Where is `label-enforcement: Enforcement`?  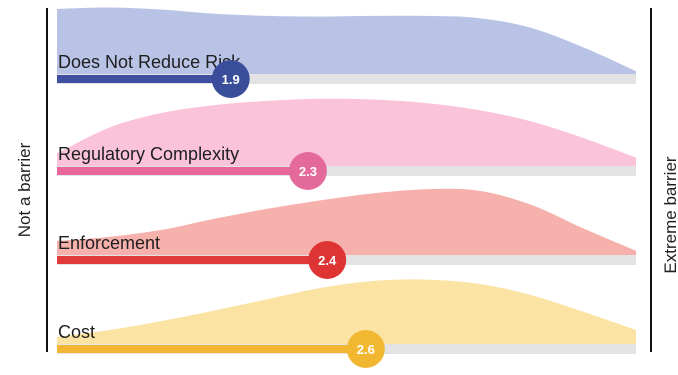 label-enforcement: Enforcement is located at coordinates (109, 243).